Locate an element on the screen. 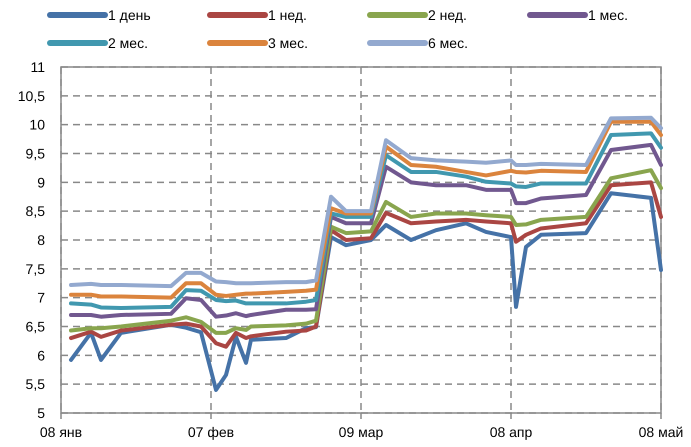 This screenshot has width=691, height=447. legend-label: 1 нед. is located at coordinates (287, 15).